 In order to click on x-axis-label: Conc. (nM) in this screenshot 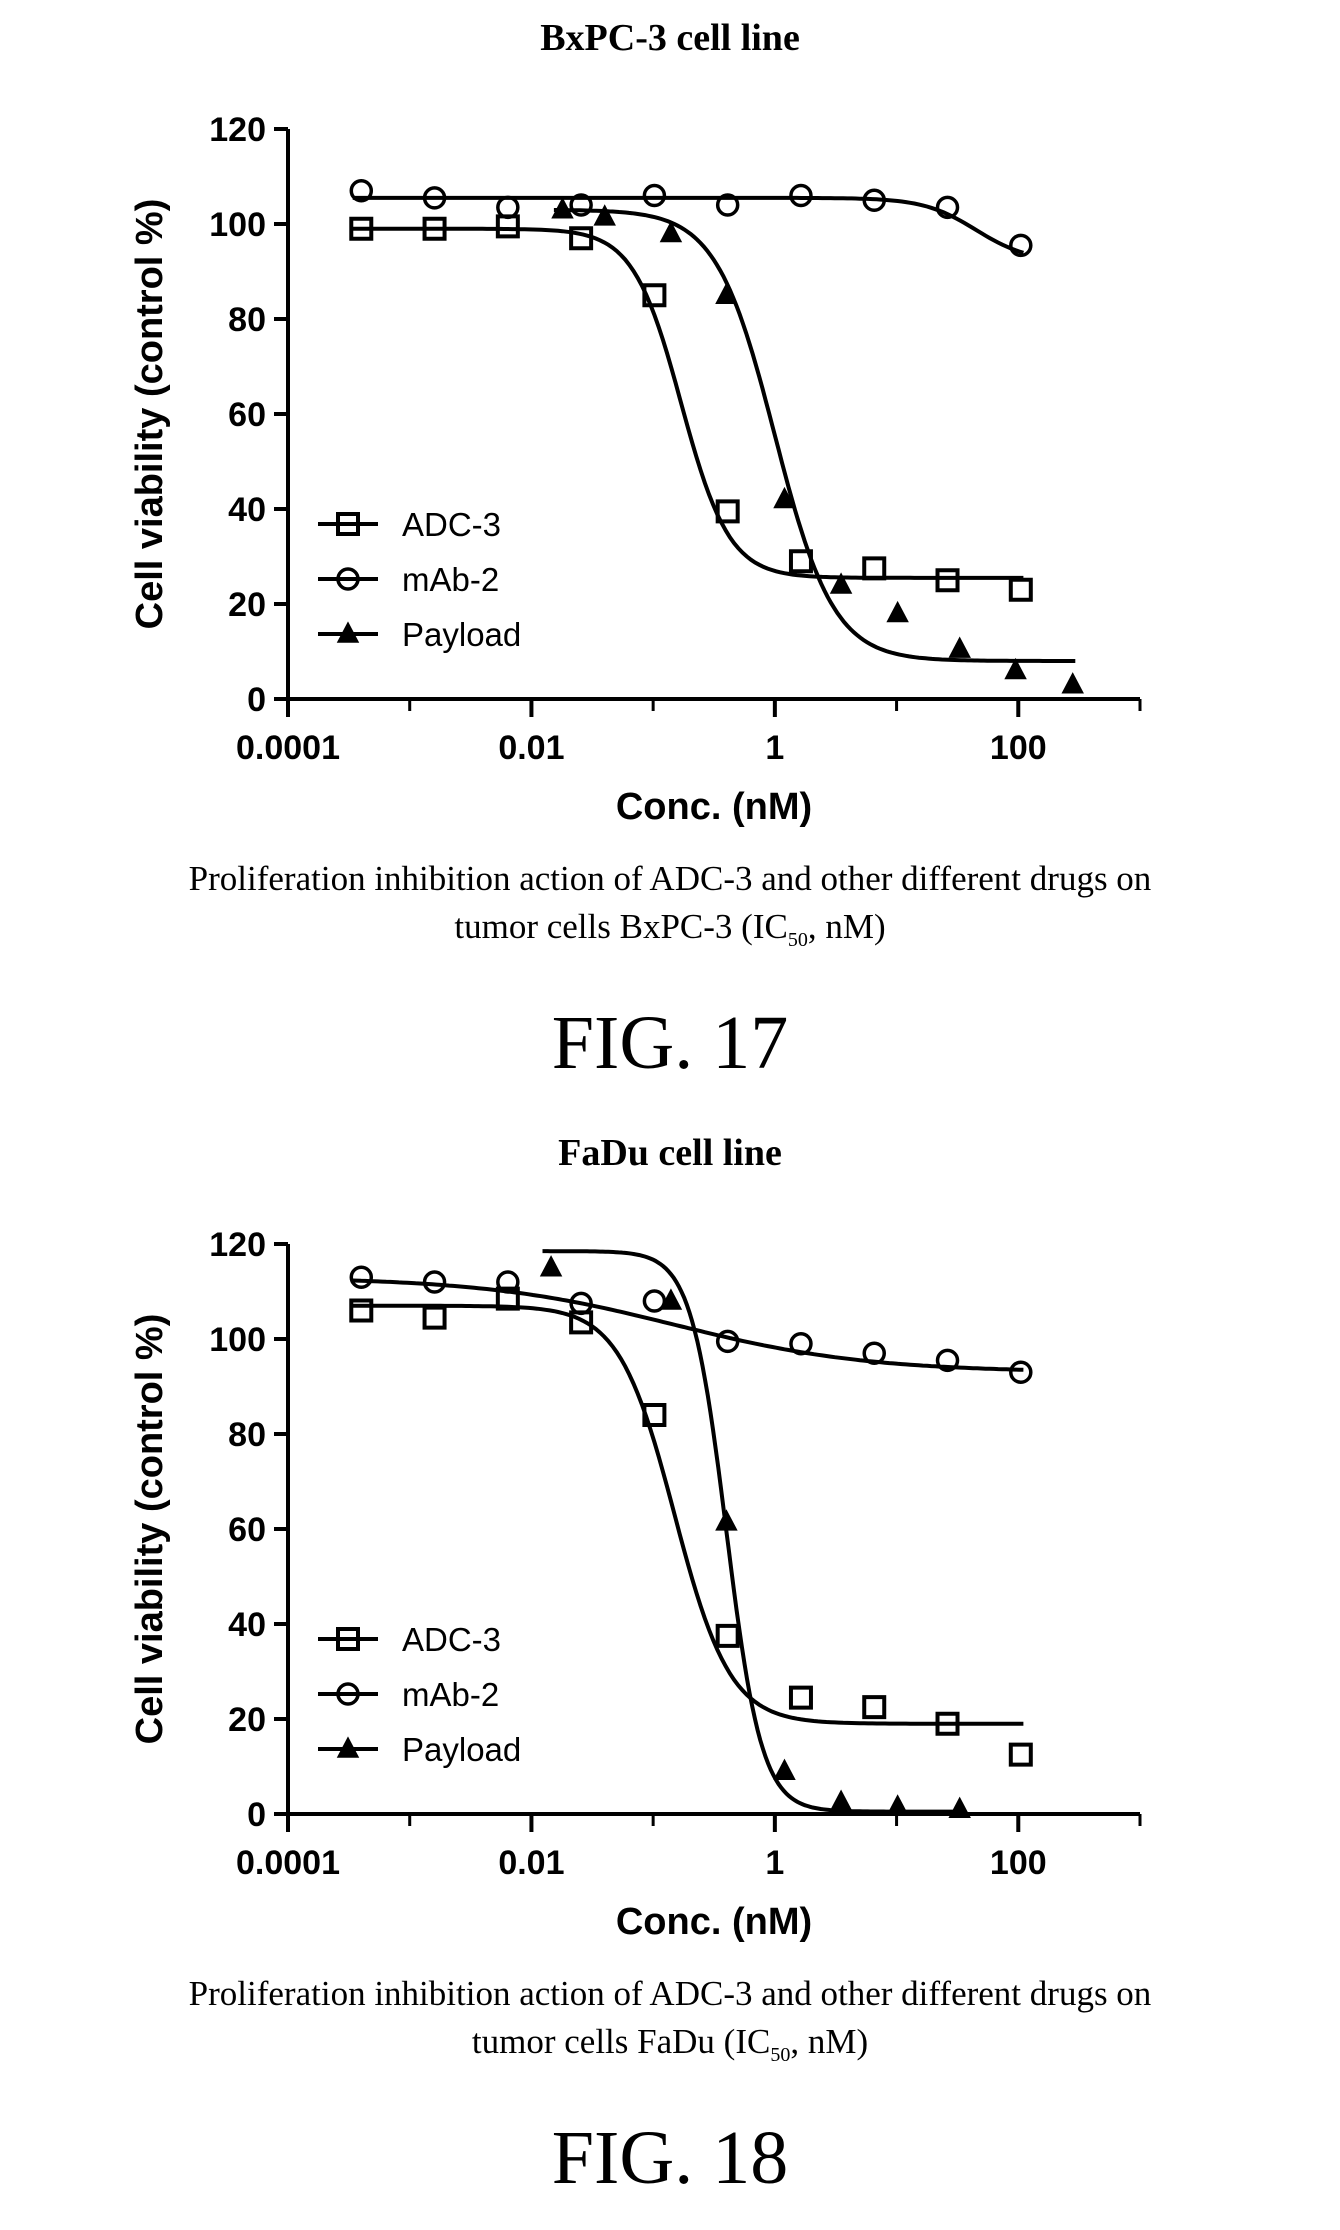, I will do `click(714, 1922)`.